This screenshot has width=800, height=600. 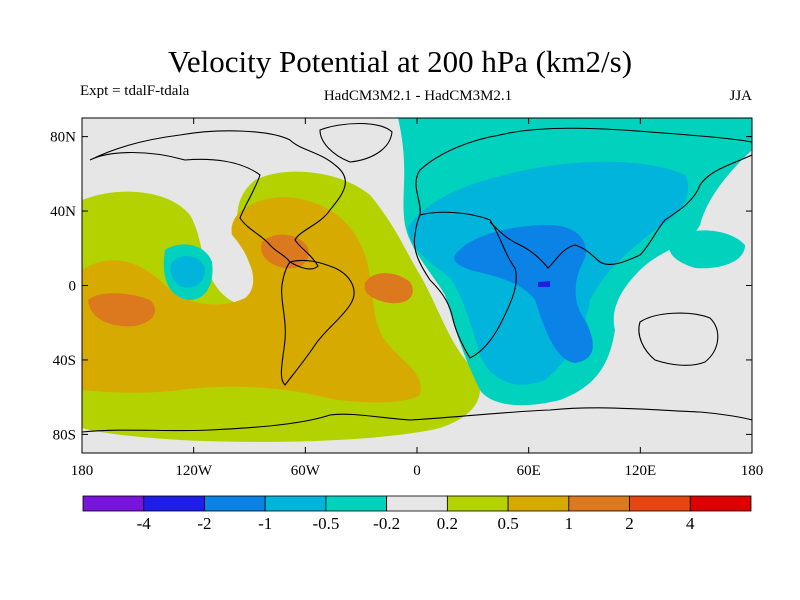 What do you see at coordinates (640, 471) in the screenshot?
I see `lon-tick-label: 120E` at bounding box center [640, 471].